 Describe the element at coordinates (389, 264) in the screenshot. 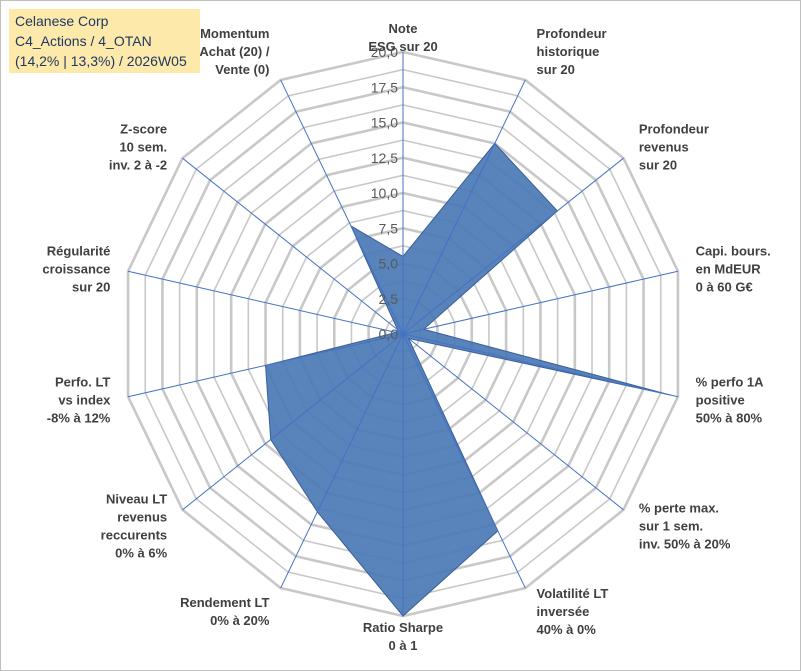

I see `tick-label: 5,0` at that location.